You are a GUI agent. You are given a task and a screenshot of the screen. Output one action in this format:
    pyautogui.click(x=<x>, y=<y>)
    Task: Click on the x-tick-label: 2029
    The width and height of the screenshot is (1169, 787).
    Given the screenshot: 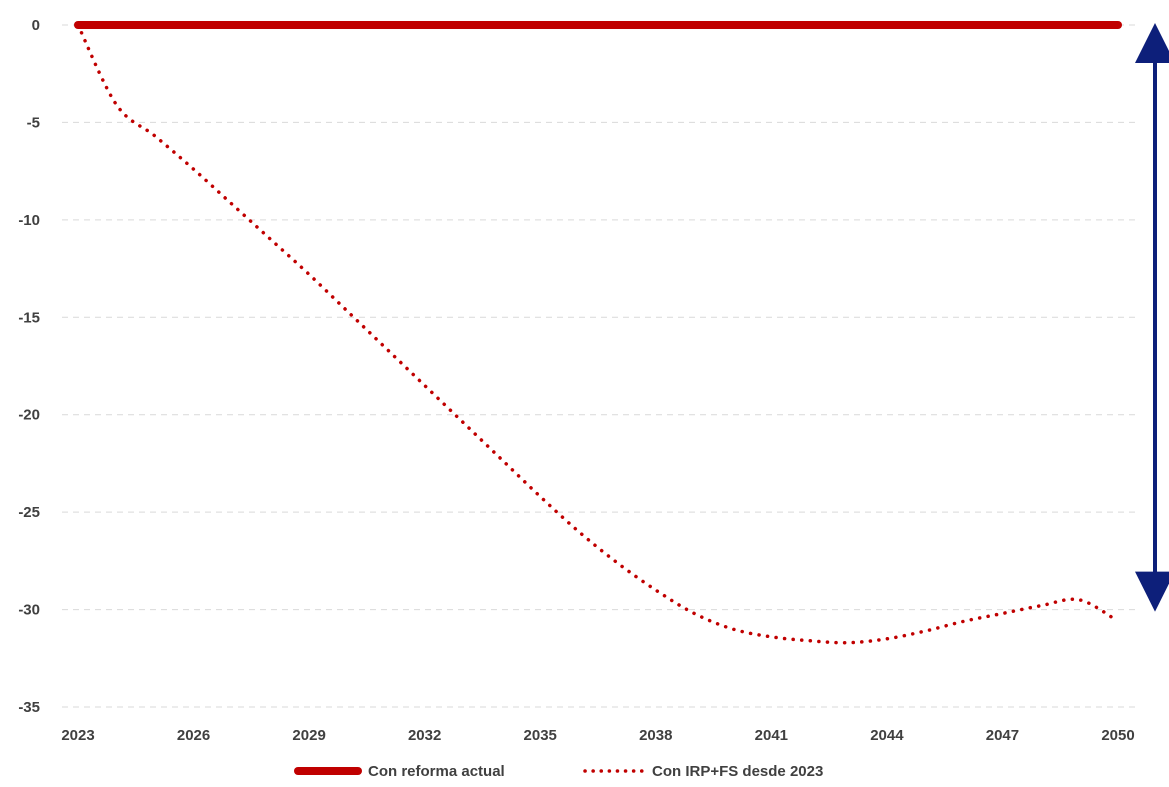 What is the action you would take?
    pyautogui.click(x=308, y=735)
    